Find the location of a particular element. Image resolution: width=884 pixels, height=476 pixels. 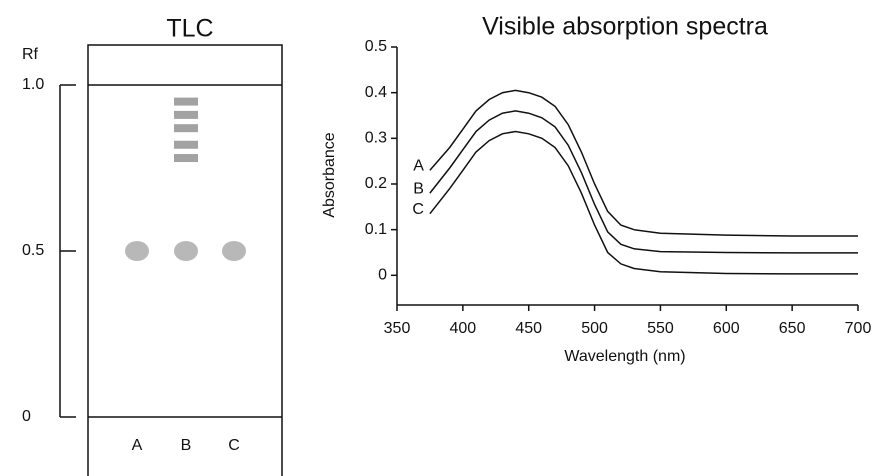

series-label: C is located at coordinates (418, 209).